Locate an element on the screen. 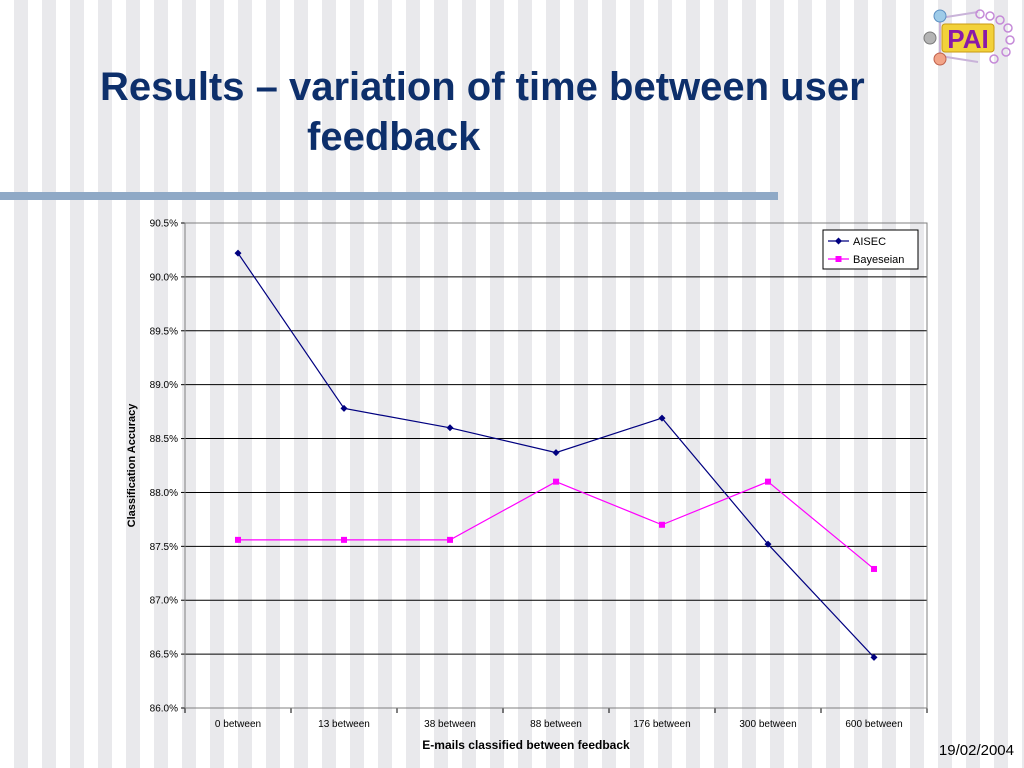 This screenshot has width=1024, height=768. legend-item-bayeseian: Bayeseian is located at coordinates (866, 260).